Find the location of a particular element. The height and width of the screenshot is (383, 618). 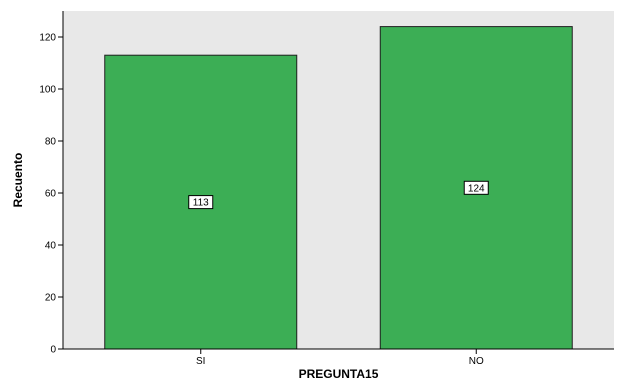

y-tick-label: 40 is located at coordinates (51, 246).